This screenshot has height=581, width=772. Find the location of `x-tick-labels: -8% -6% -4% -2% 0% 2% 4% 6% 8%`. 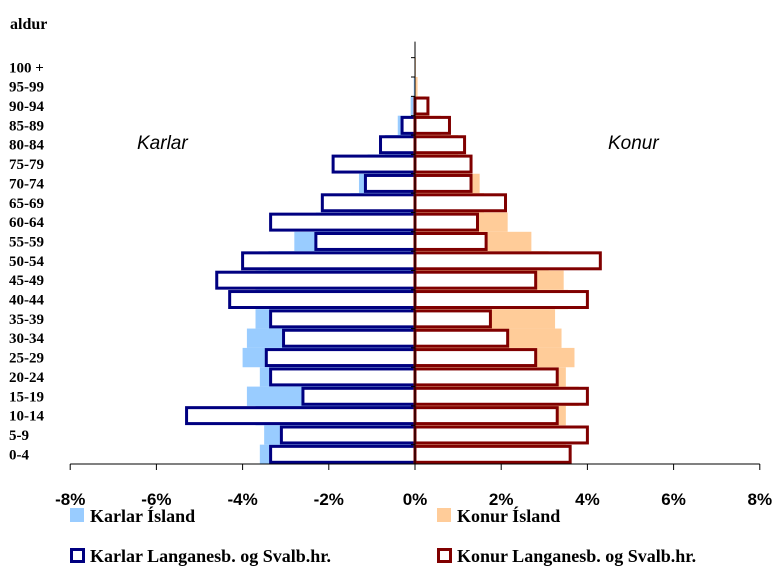

x-tick-labels: -8% -6% -4% -2% 0% 2% 4% 6% 8% is located at coordinates (413, 499).